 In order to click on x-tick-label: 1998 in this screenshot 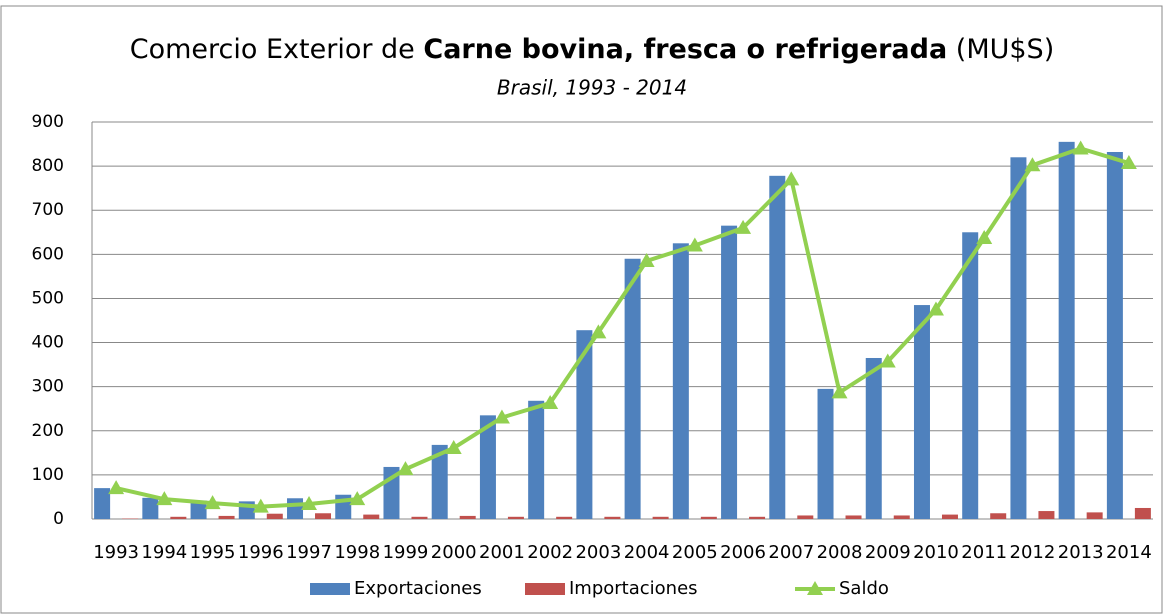, I will do `click(357, 552)`.